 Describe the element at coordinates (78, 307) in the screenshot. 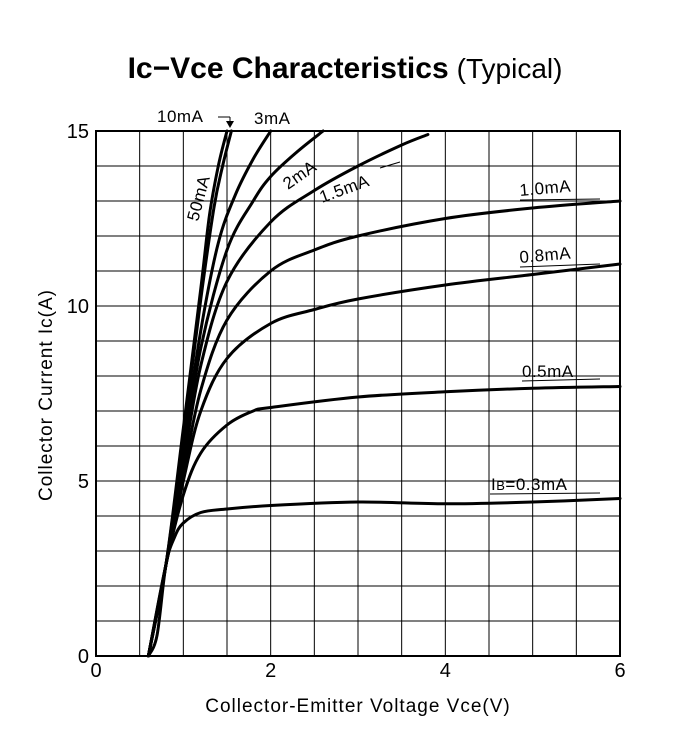

I see `y-tick-label: 10` at that location.